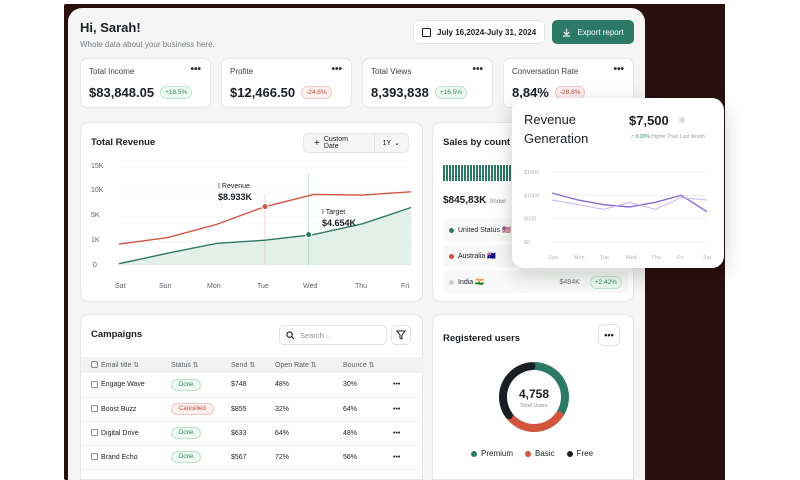 The width and height of the screenshot is (800, 480). I want to click on column-header: Bounce ⇅, so click(359, 365).